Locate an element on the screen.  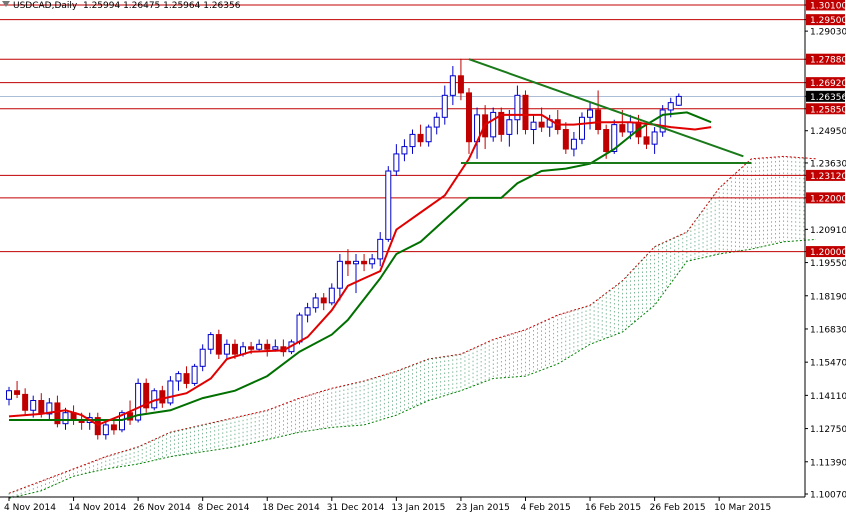
y-tick-label: 1.30100 is located at coordinates (828, 7).